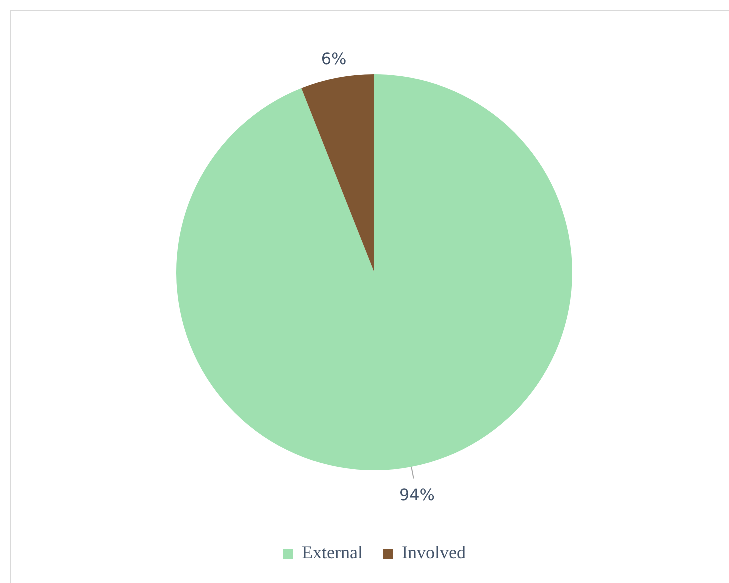 The height and width of the screenshot is (583, 729). Describe the element at coordinates (333, 552) in the screenshot. I see `legend-label: External` at that location.